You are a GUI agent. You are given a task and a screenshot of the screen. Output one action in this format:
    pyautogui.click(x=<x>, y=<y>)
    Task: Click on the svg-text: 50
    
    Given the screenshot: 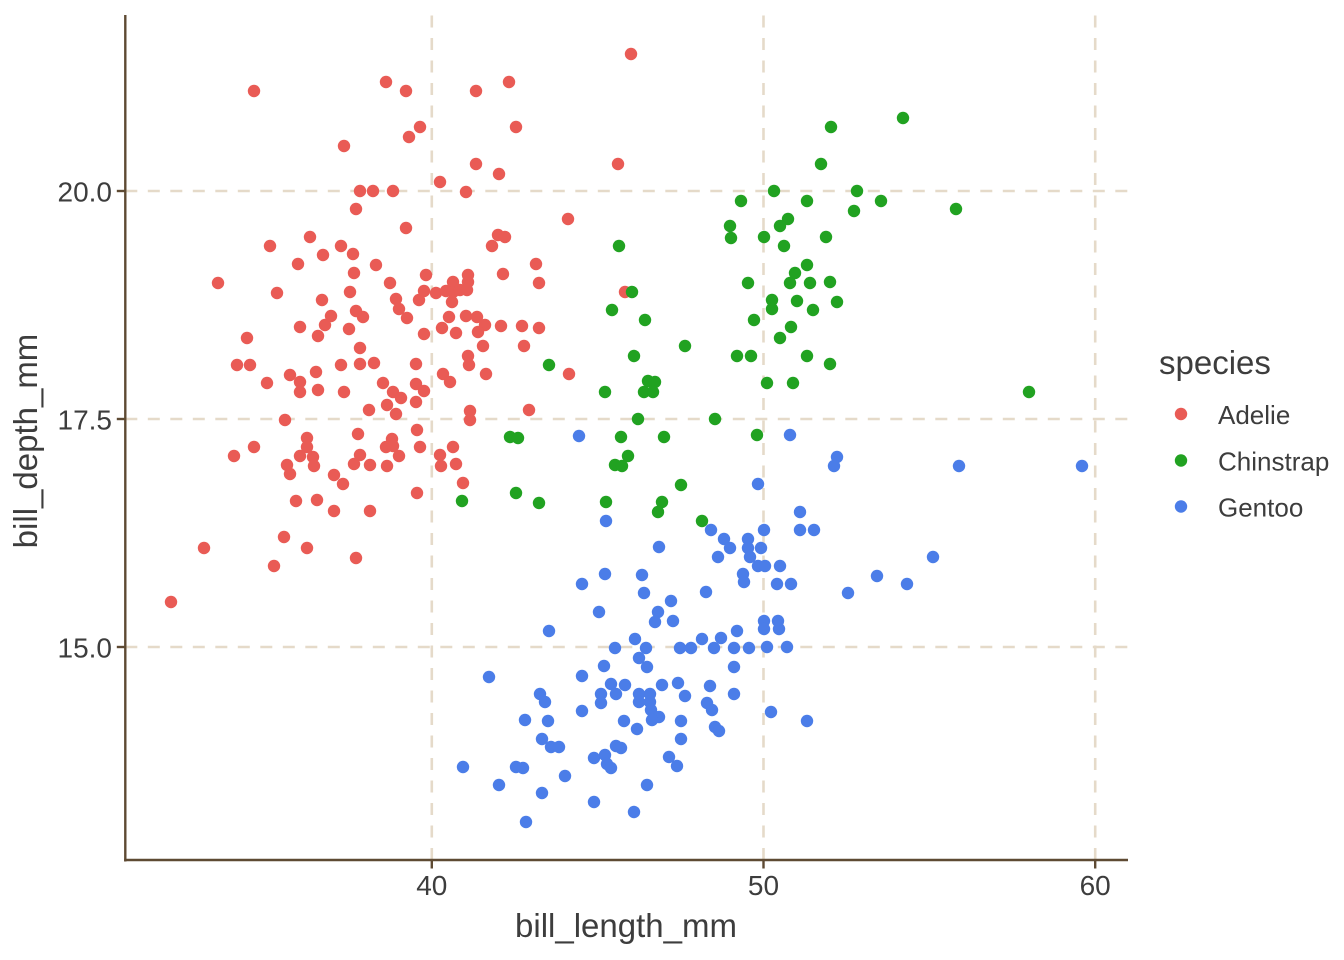 What is the action you would take?
    pyautogui.click(x=763, y=885)
    